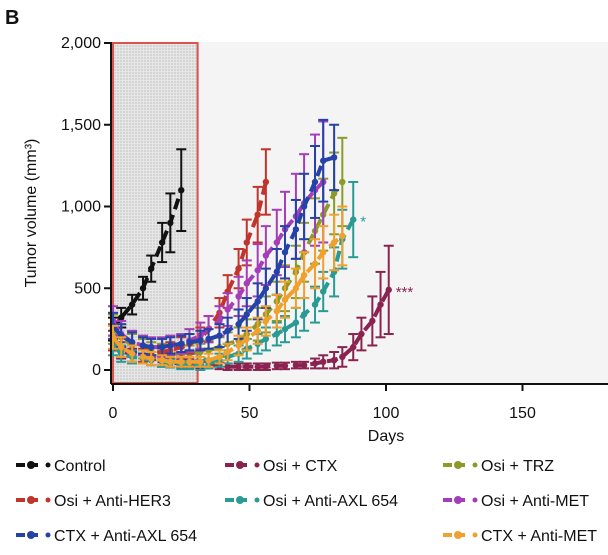 The image size is (608, 555). What do you see at coordinates (386, 257) in the screenshot?
I see `significance-annotations: ****` at bounding box center [386, 257].